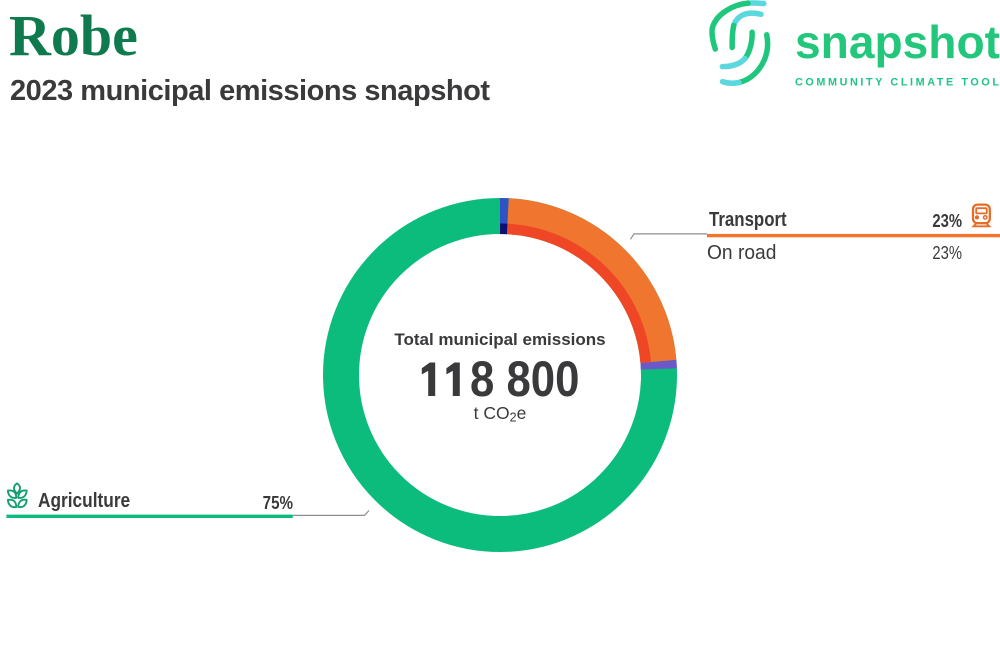 The height and width of the screenshot is (670, 1000). Describe the element at coordinates (897, 82) in the screenshot. I see `svg-text: COMMUNITY CLIMATE TOOL` at that location.